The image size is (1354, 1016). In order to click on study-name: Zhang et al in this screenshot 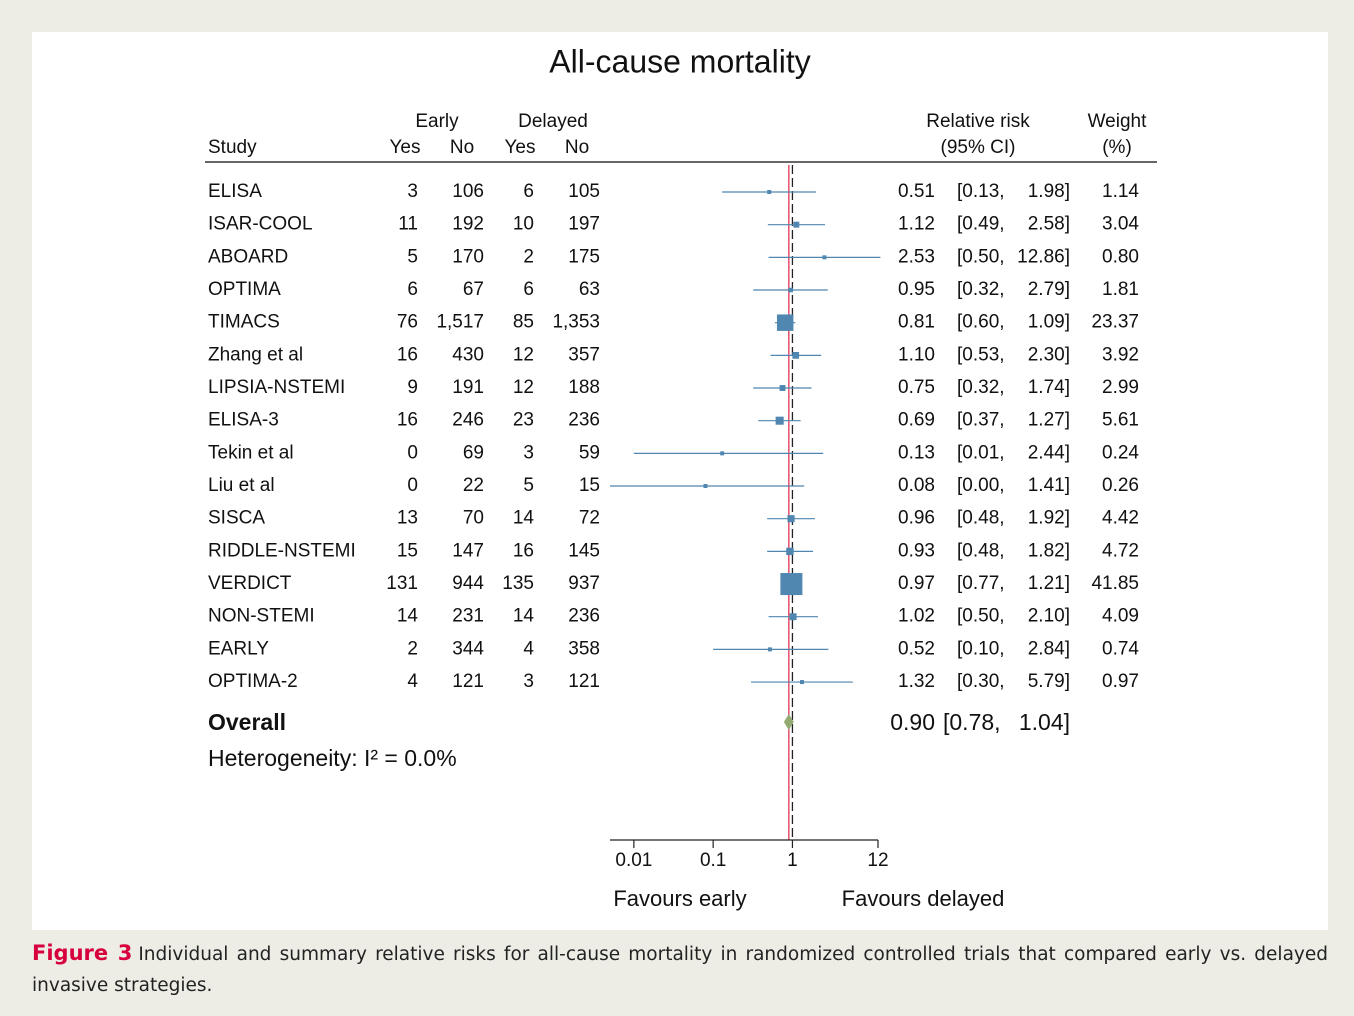, I will do `click(255, 354)`.